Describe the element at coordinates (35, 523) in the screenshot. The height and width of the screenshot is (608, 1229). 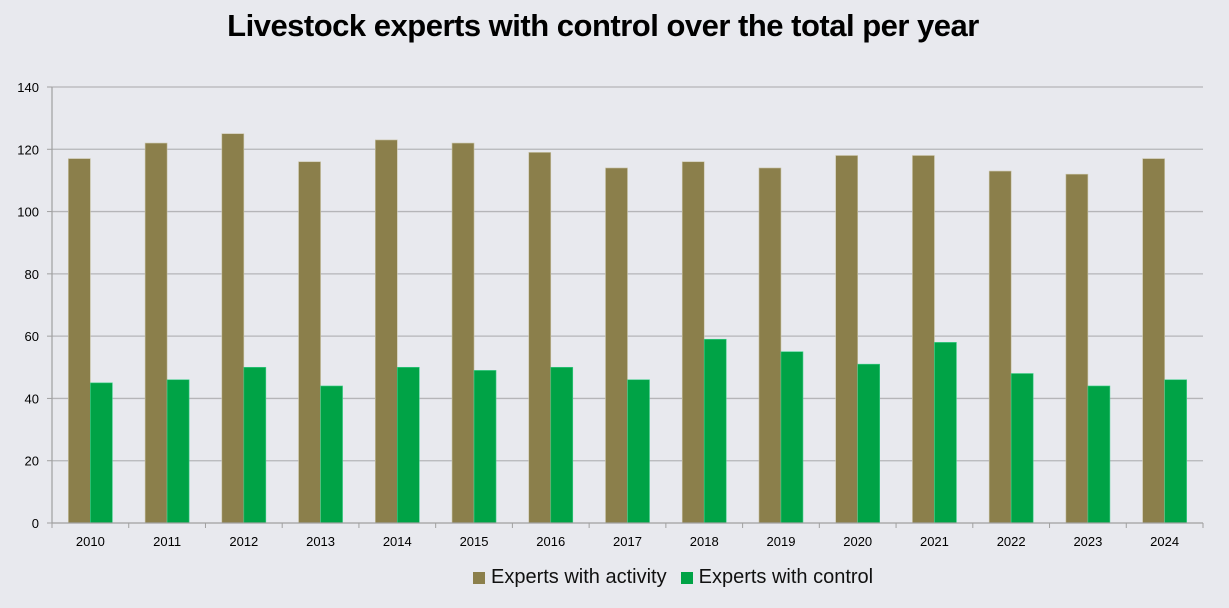
I see `y-tick-label: 0` at that location.